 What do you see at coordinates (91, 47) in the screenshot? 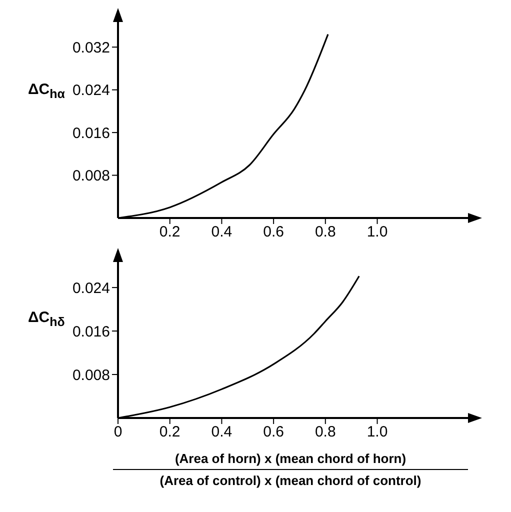
I see `y-tick-label: 0.032` at bounding box center [91, 47].